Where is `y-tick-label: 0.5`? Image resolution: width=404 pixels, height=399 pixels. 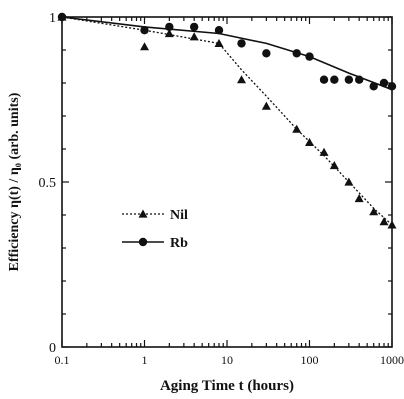
y-tick-label: 0.5 is located at coordinates (48, 183).